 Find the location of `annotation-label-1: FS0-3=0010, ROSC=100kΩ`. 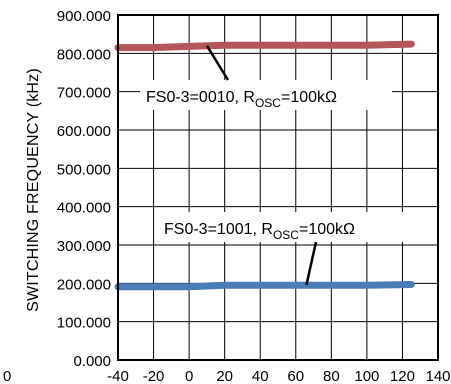

annotation-label-1: FS0-3=0010, ROSC=100kΩ is located at coordinates (241, 99).